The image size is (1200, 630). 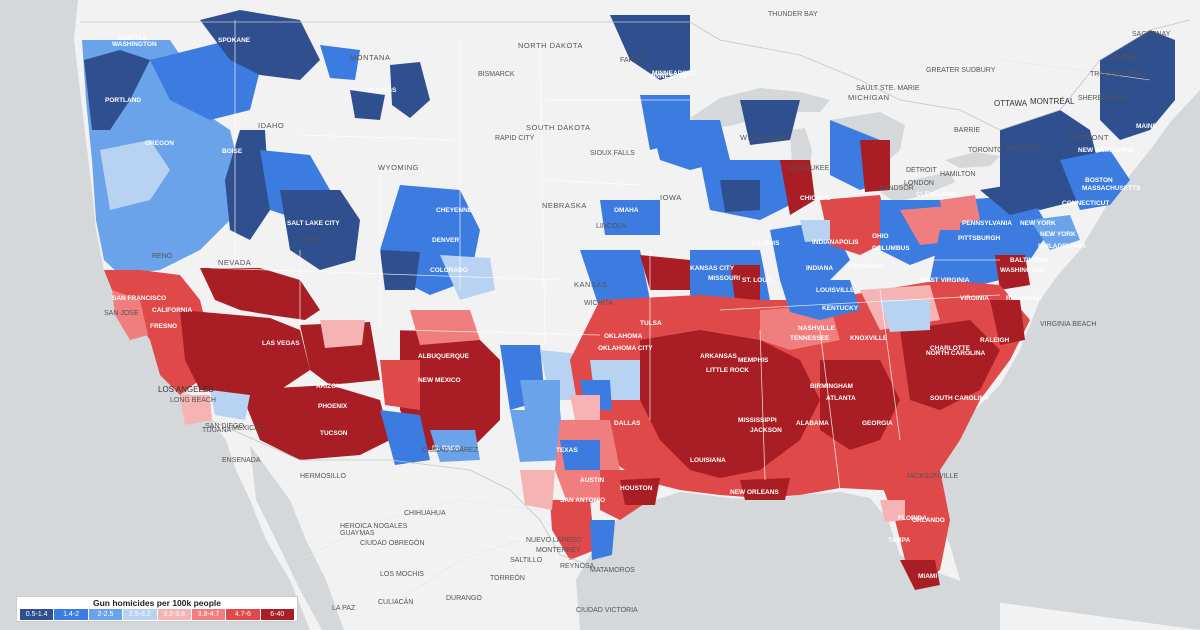 What do you see at coordinates (381, 90) in the screenshot?
I see `city-label: BILLINGS` at bounding box center [381, 90].